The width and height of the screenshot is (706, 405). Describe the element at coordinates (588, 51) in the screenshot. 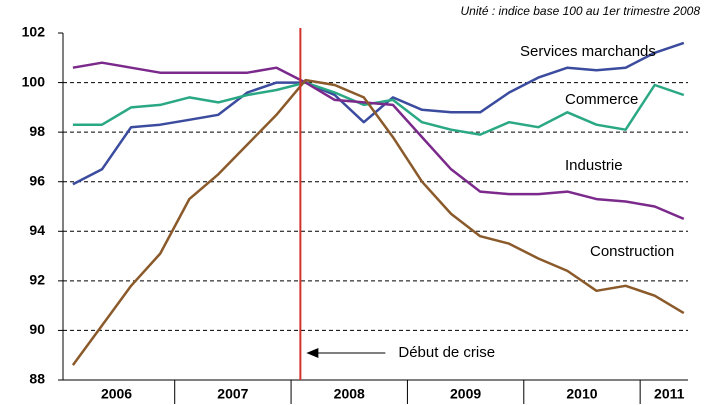

I see `series-label: Services marchands` at that location.